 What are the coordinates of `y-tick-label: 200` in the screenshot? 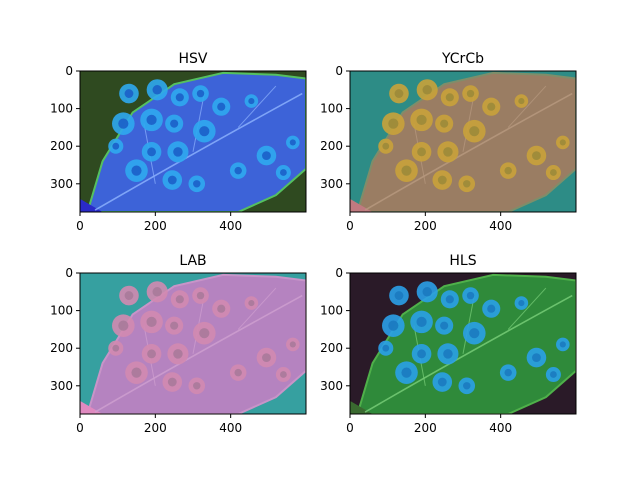 It's located at (61, 146).